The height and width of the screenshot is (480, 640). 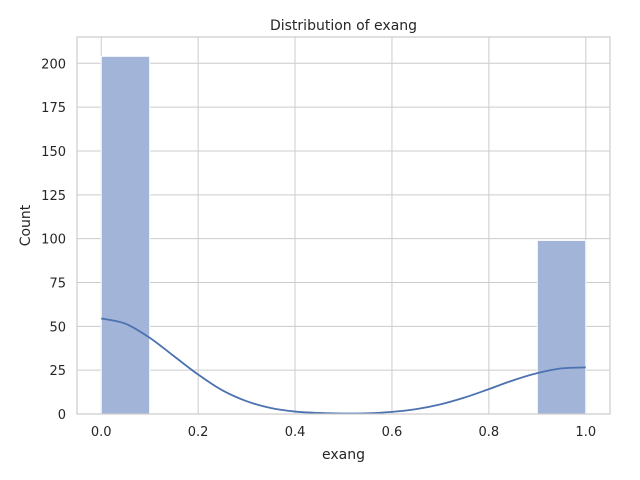 I want to click on x-tick-label: 0.2, so click(x=198, y=432).